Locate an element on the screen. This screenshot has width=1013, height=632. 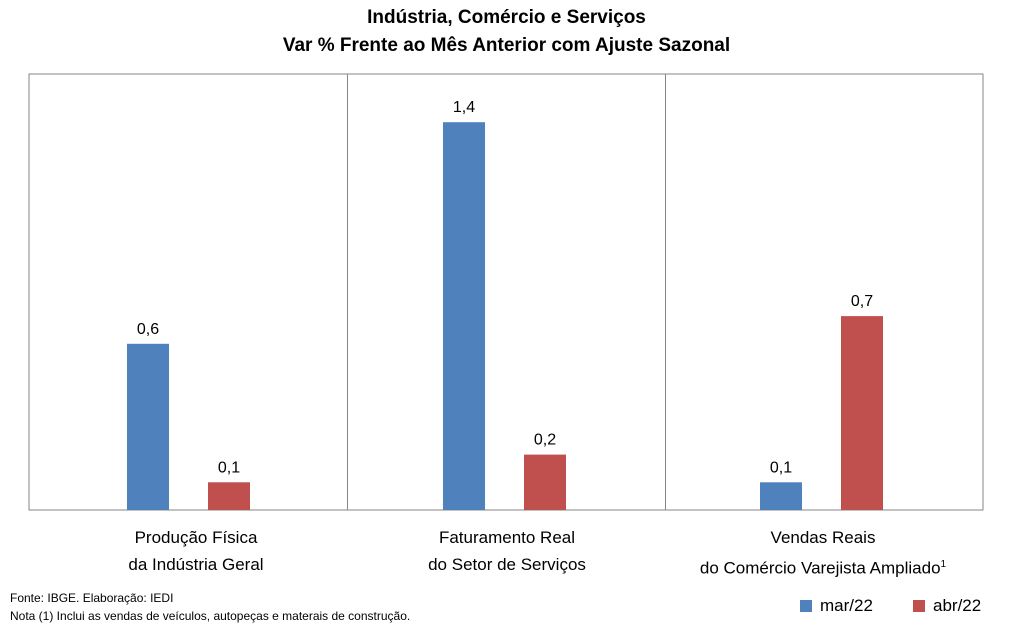
category-label-line2: do Setor de Serviços is located at coordinates (507, 564).